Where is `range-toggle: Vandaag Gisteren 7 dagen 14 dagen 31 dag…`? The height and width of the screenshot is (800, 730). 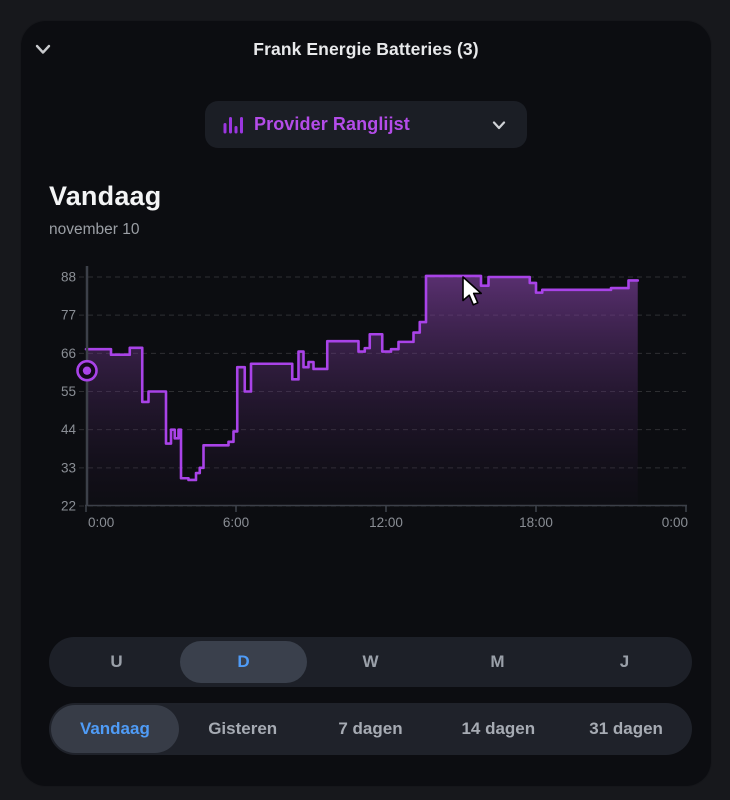 range-toggle: Vandaag Gisteren 7 dagen 14 dagen 31 dag… is located at coordinates (370, 729).